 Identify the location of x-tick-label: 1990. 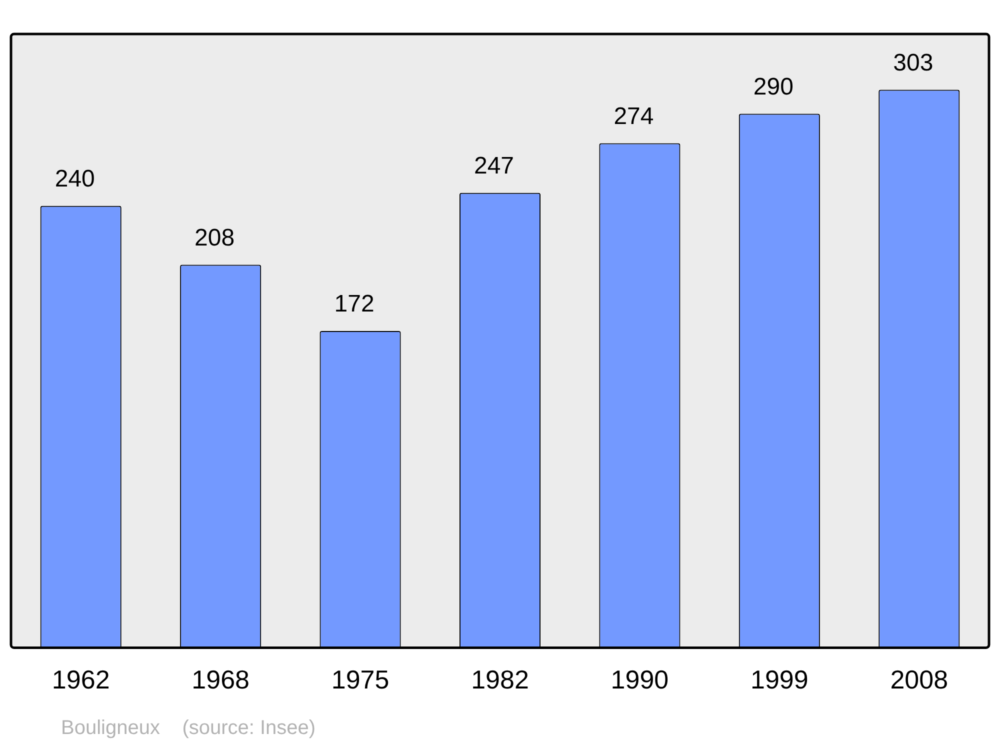
(639, 679).